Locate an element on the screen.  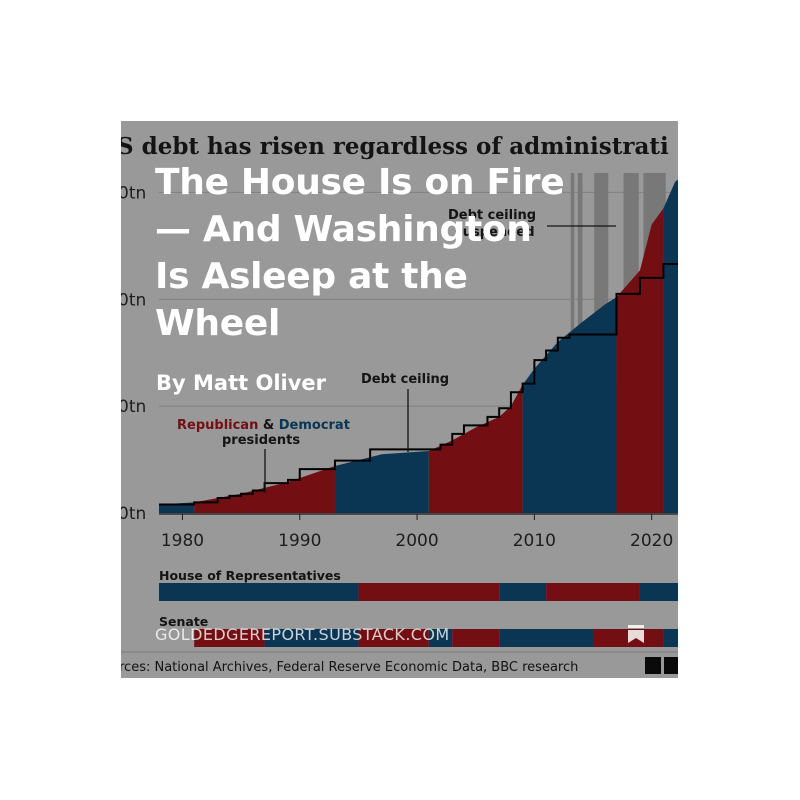
legend-democrat: Democrat is located at coordinates (314, 425).